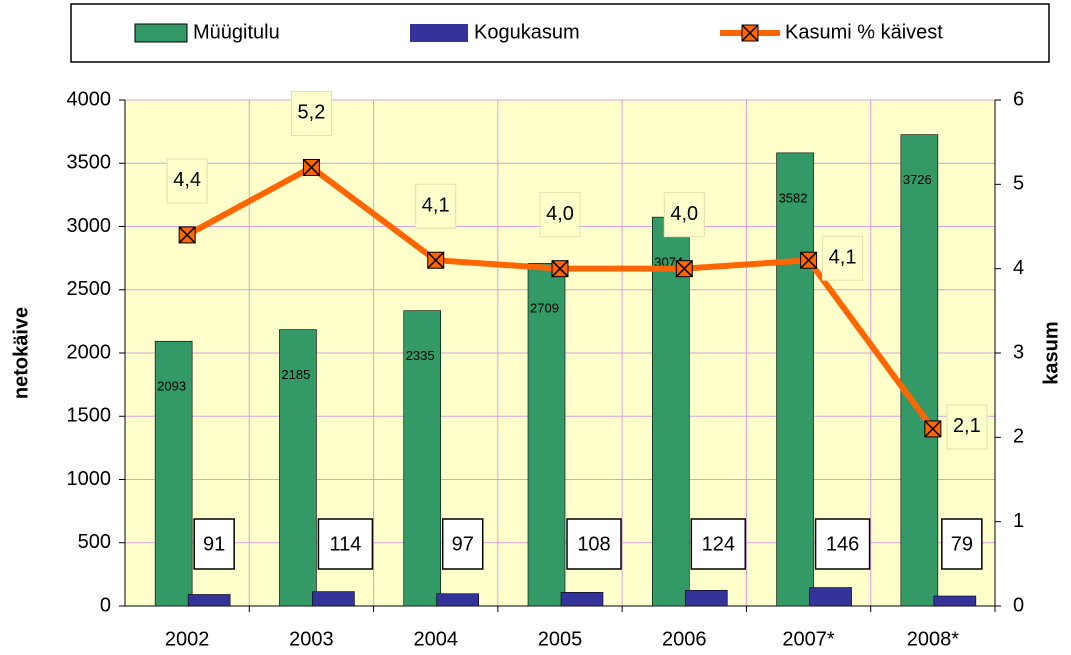 This screenshot has width=1071, height=655. What do you see at coordinates (295, 374) in the screenshot?
I see `bar-value-label: 2185` at bounding box center [295, 374].